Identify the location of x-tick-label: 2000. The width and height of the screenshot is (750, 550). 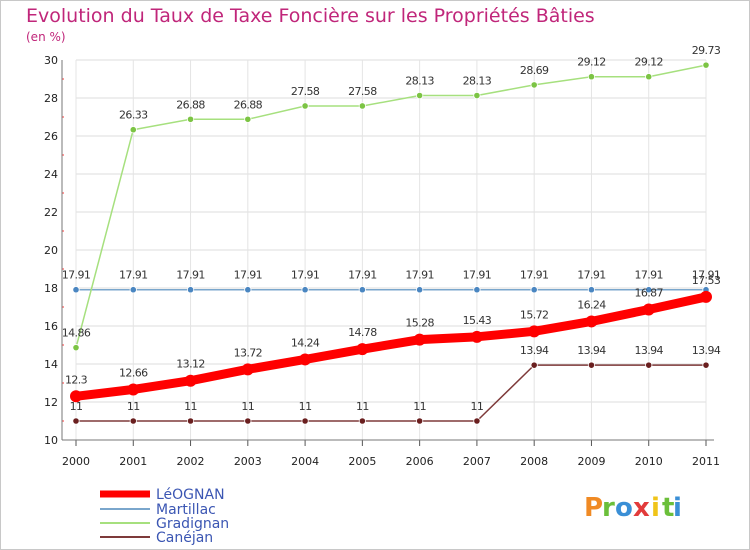
(76, 461).